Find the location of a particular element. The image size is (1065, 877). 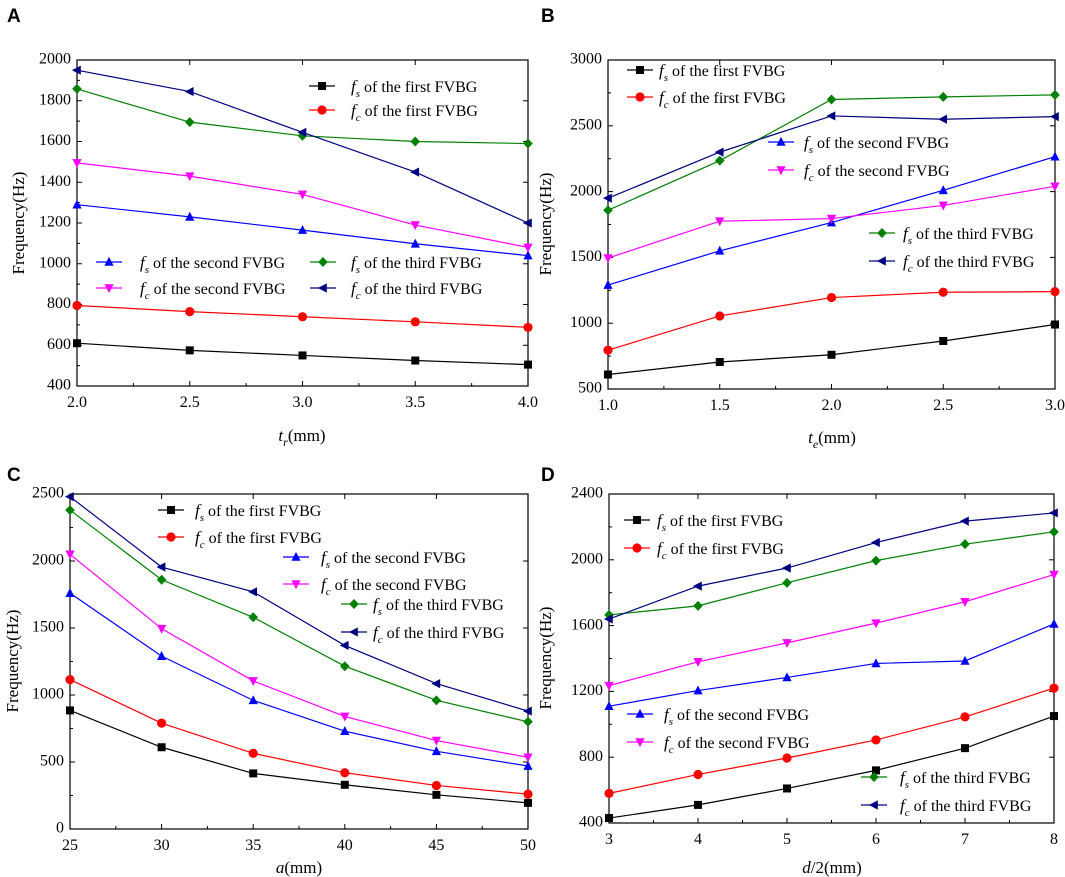

legend-label: fs of the second FVBG is located at coordinates (393, 559).